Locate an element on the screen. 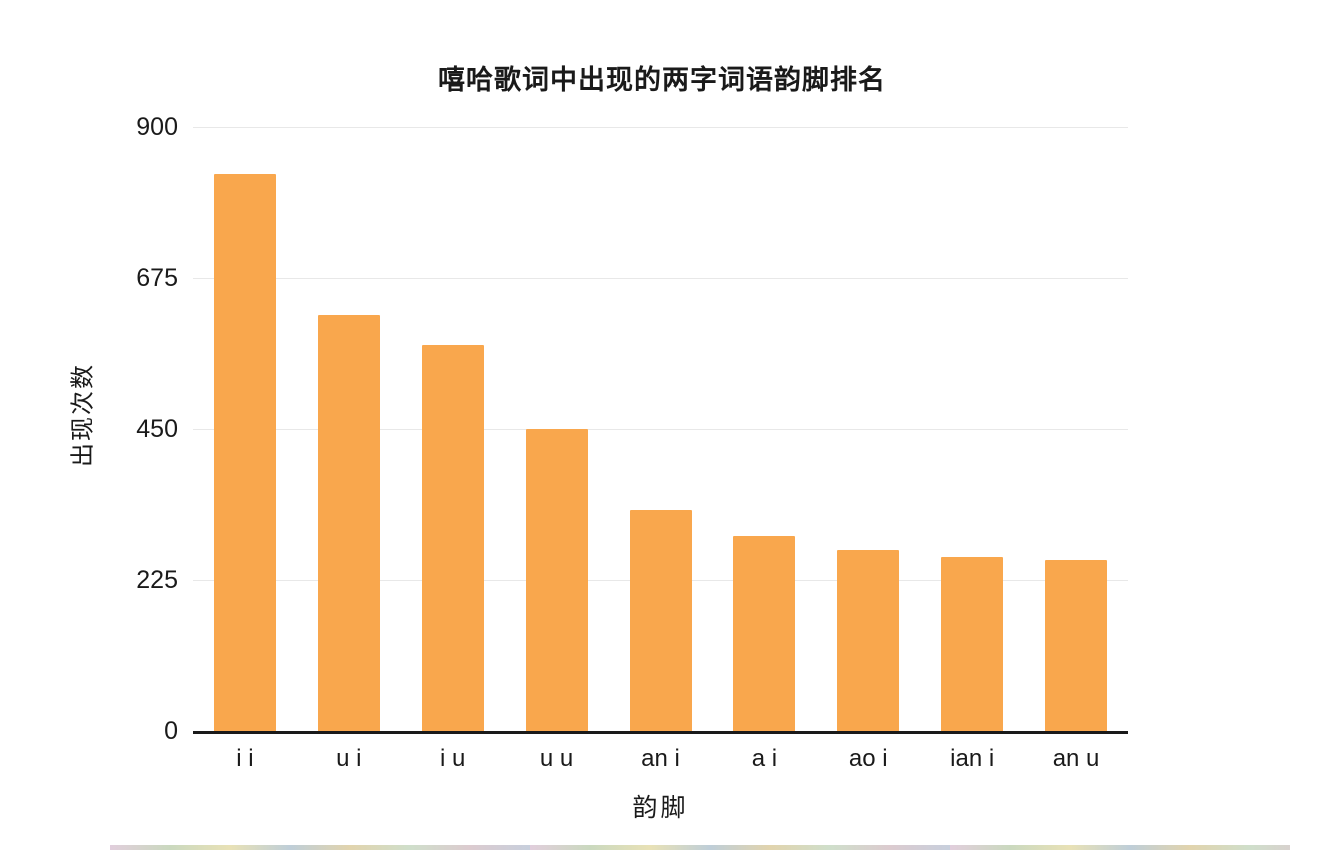 This screenshot has width=1324, height=850. y-tick-label: 900 is located at coordinates (157, 127).